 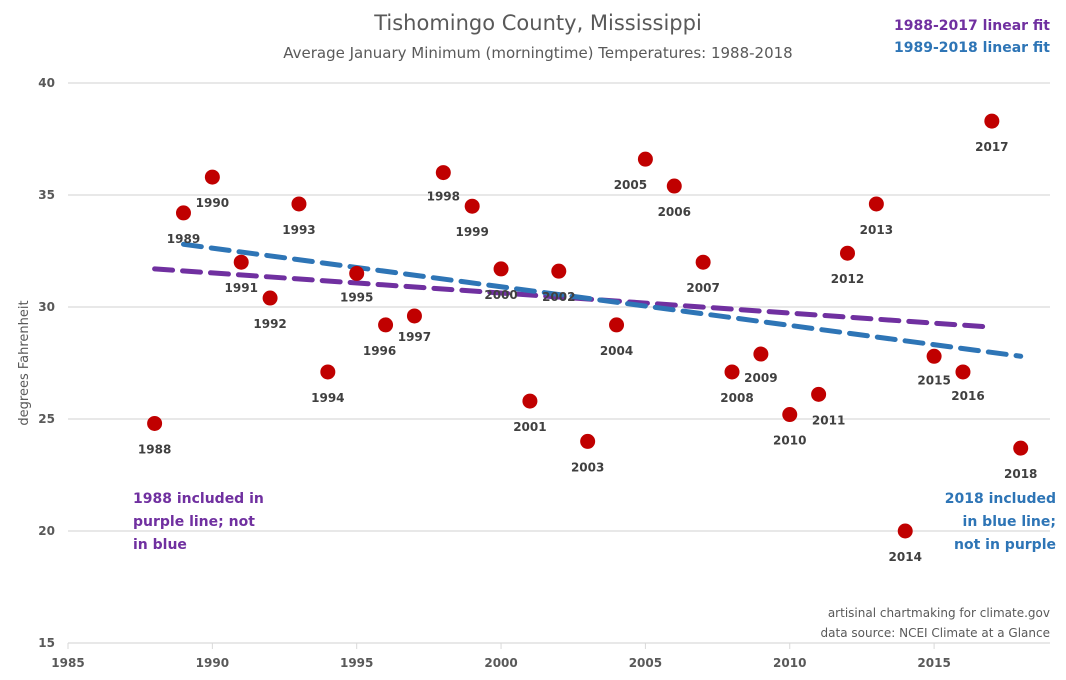 I want to click on y-tick-label: 40, so click(x=46, y=83).